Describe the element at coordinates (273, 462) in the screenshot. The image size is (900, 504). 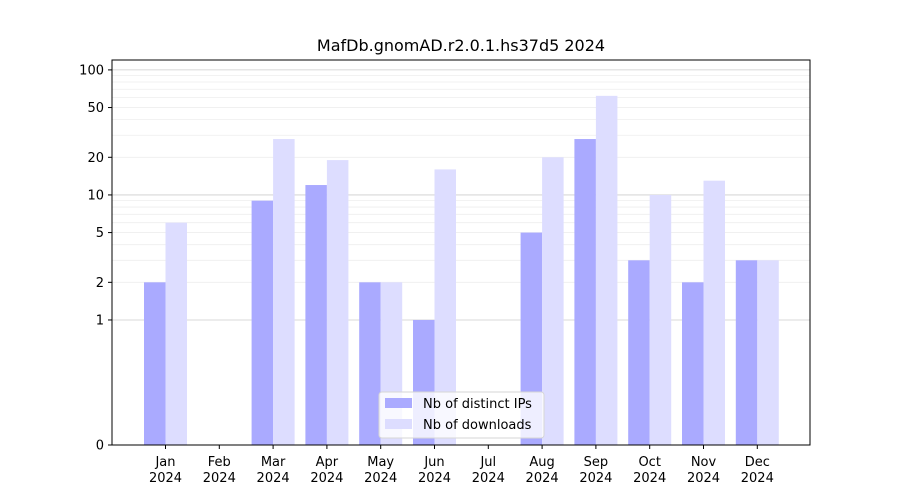
I see `x-tick-label-month: Mar` at that location.